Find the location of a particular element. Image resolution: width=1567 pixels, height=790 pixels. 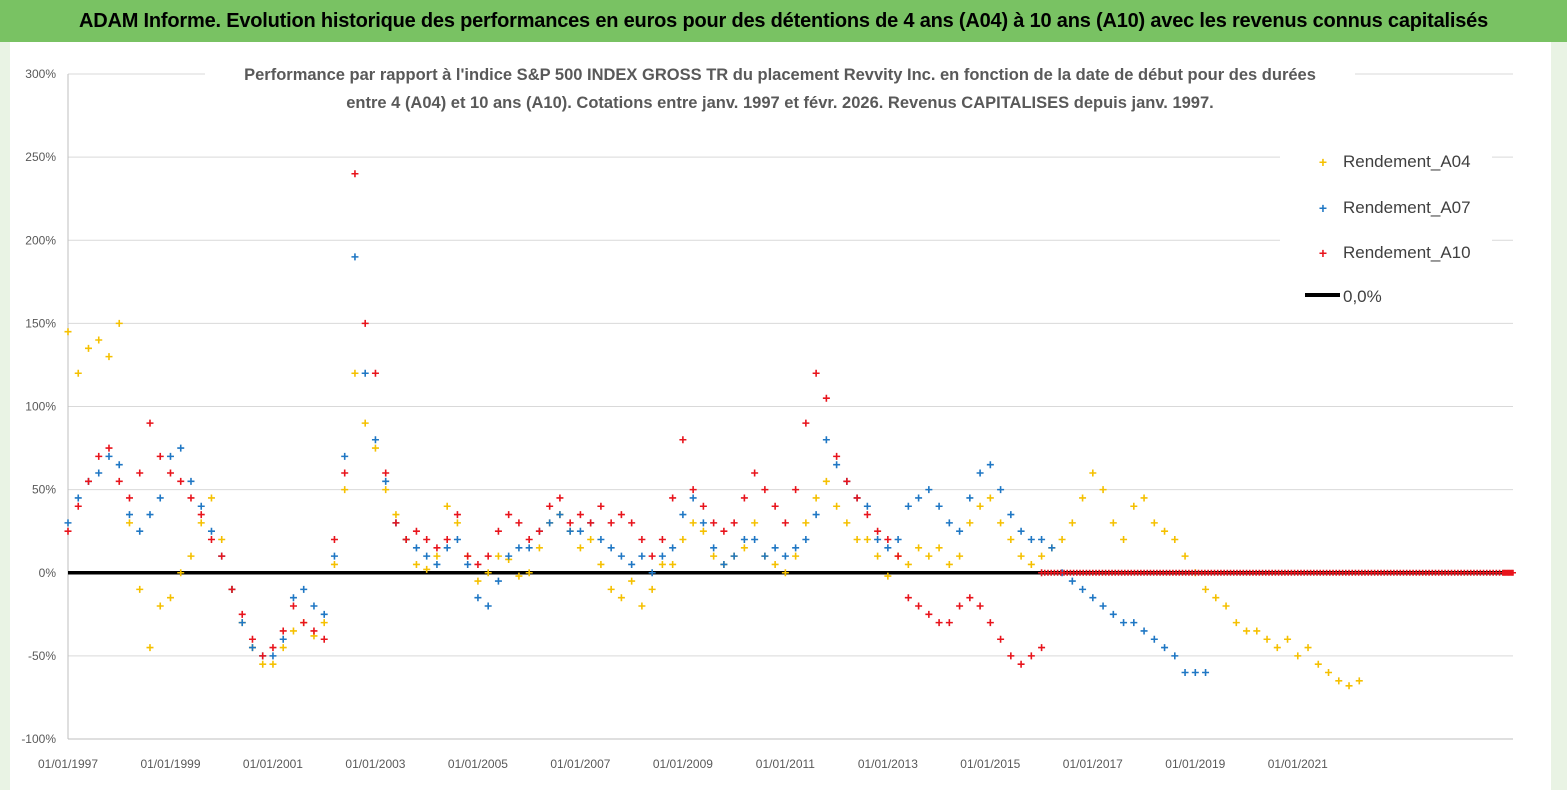

y-tick-label: 50% is located at coordinates (44, 490).